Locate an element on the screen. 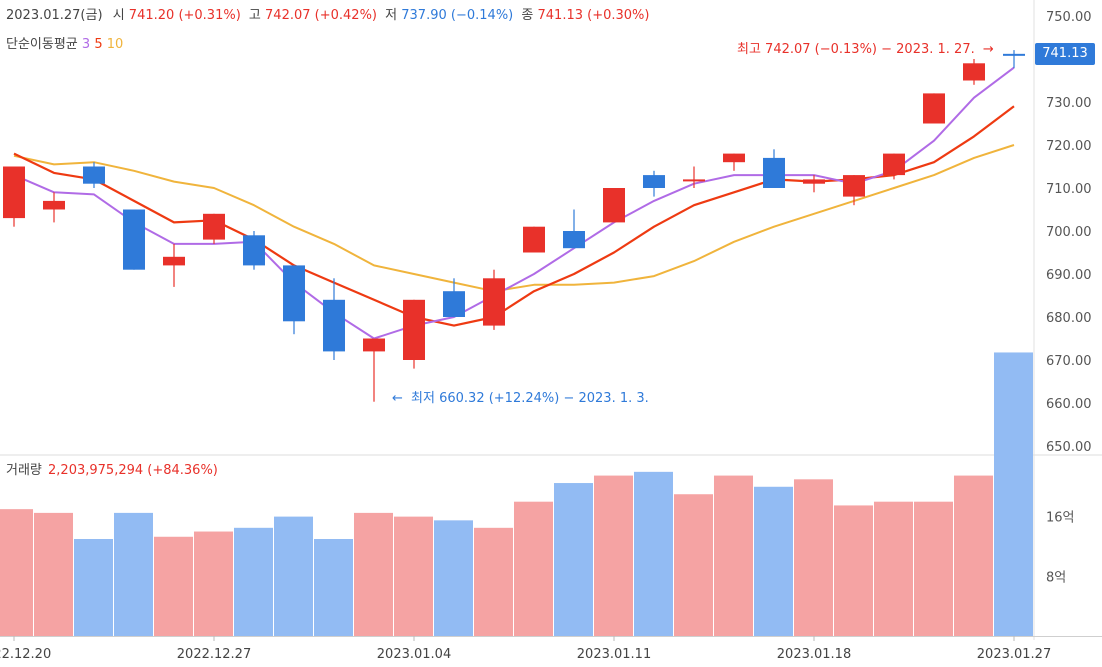  last-price-badge: 741.13 is located at coordinates (1065, 54).